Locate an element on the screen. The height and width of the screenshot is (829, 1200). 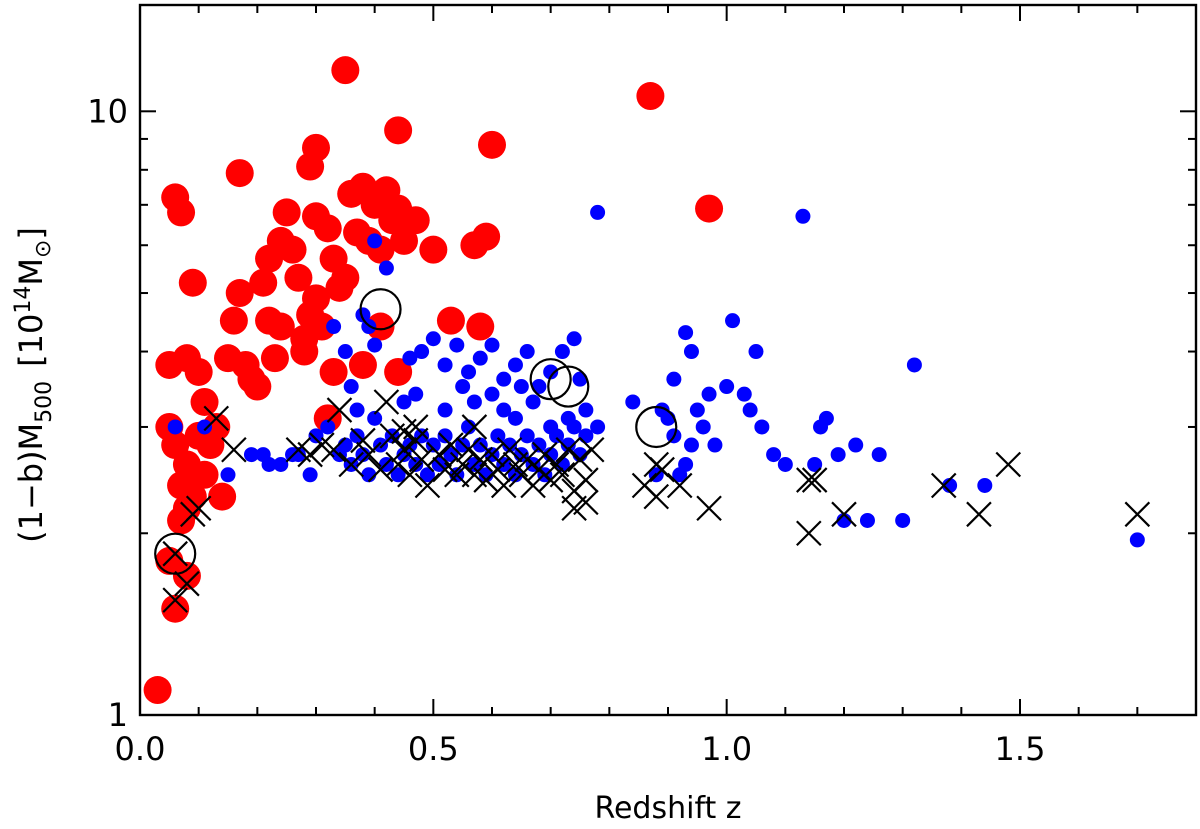
y-tick-label: 10 is located at coordinates (107, 111).